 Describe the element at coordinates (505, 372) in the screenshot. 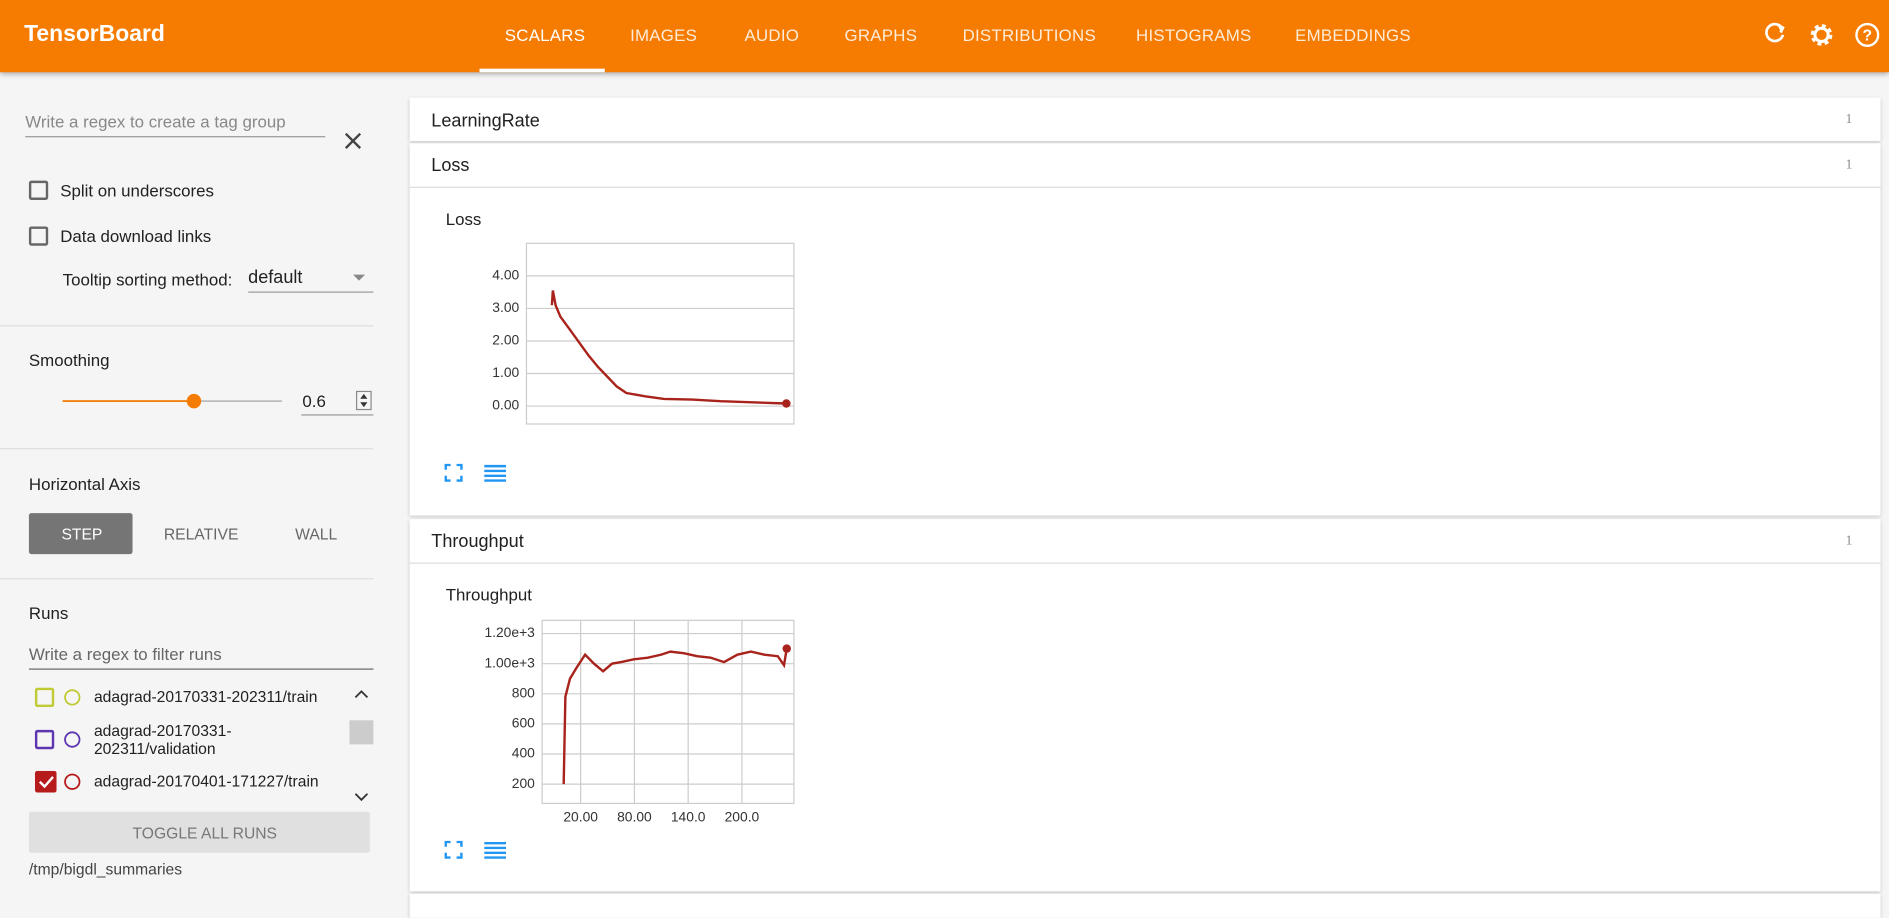

I see `y-tick-label: 1.00` at that location.